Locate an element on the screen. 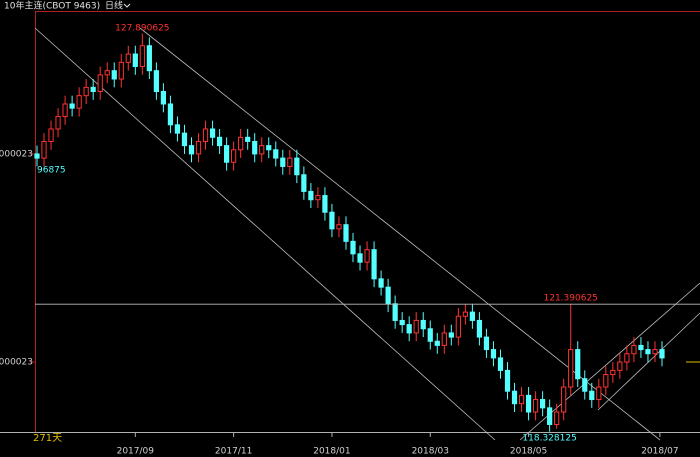 This screenshot has width=700, height=457. period-selector: 日线 is located at coordinates (114, 6).